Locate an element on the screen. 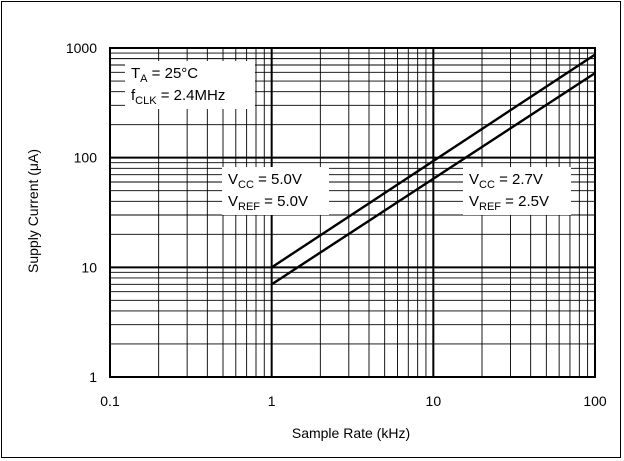 The width and height of the screenshot is (624, 461). y-tick-label: 10 is located at coordinates (89, 267).